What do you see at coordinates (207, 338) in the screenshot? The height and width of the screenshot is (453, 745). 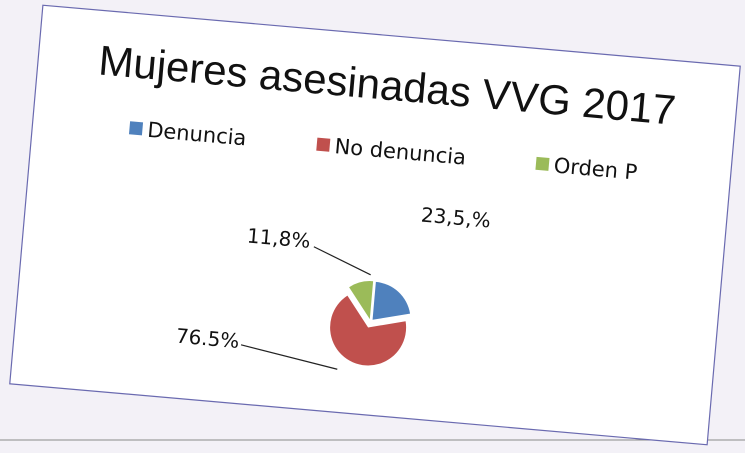 I see `data-label: 76.5%` at bounding box center [207, 338].